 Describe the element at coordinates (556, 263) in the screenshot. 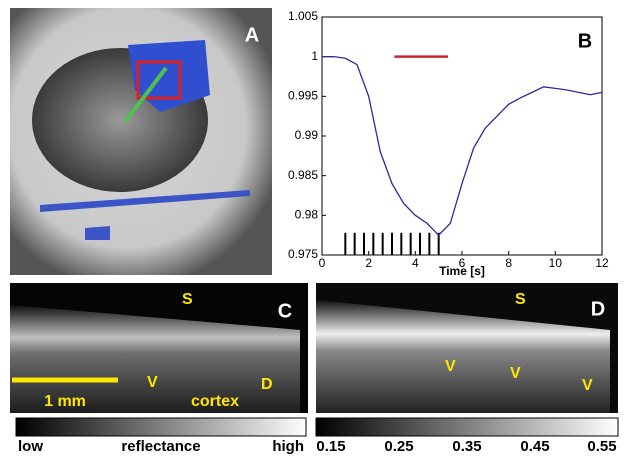

I see `x-tick-label: 10` at that location.